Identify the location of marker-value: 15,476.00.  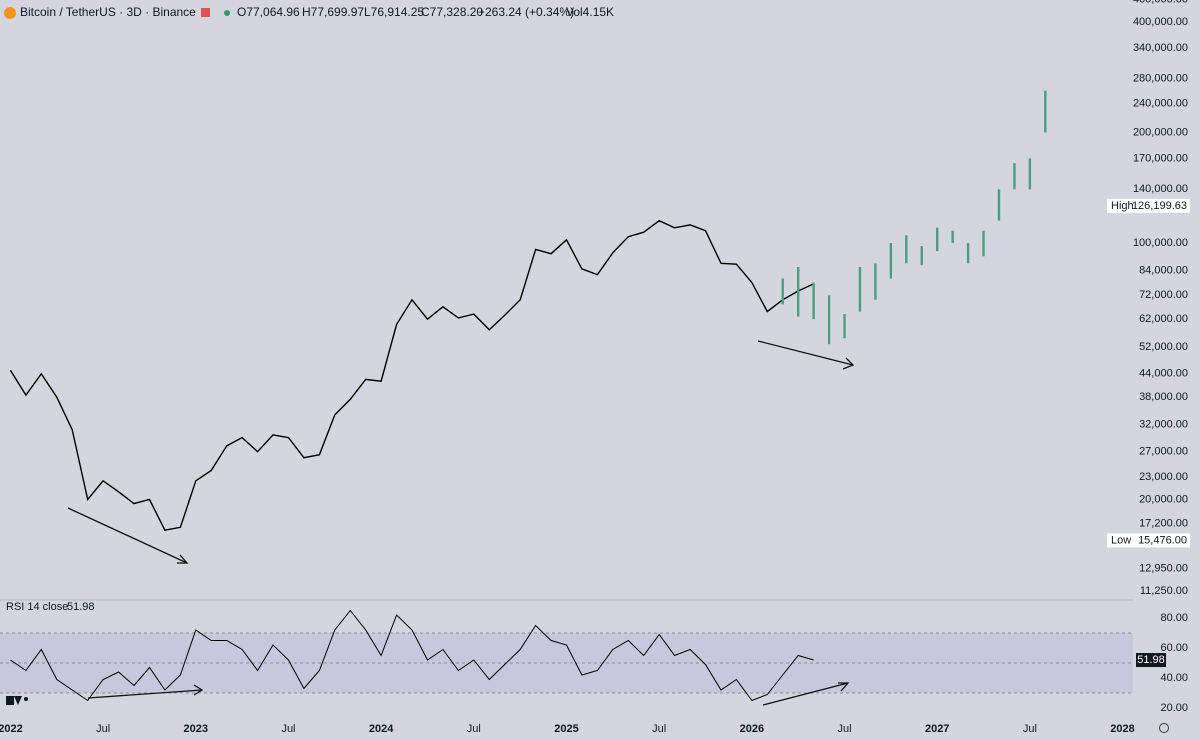
(1162, 540).